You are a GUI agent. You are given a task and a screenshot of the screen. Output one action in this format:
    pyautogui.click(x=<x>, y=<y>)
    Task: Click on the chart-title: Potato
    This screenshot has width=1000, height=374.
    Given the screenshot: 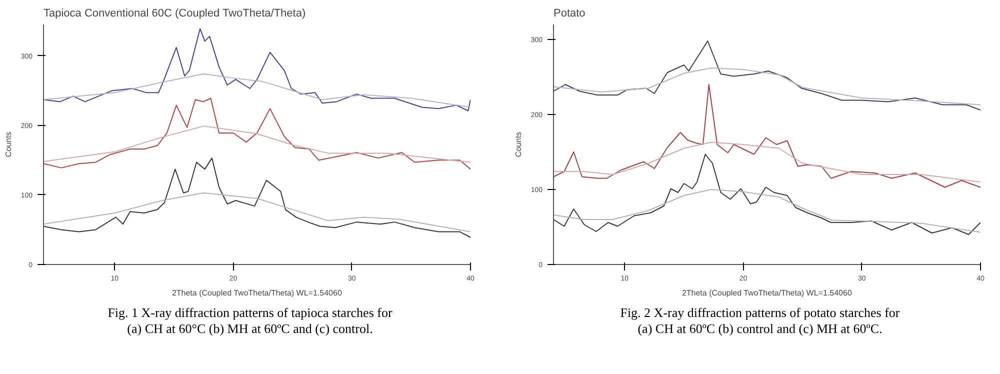 What is the action you would take?
    pyautogui.click(x=570, y=14)
    